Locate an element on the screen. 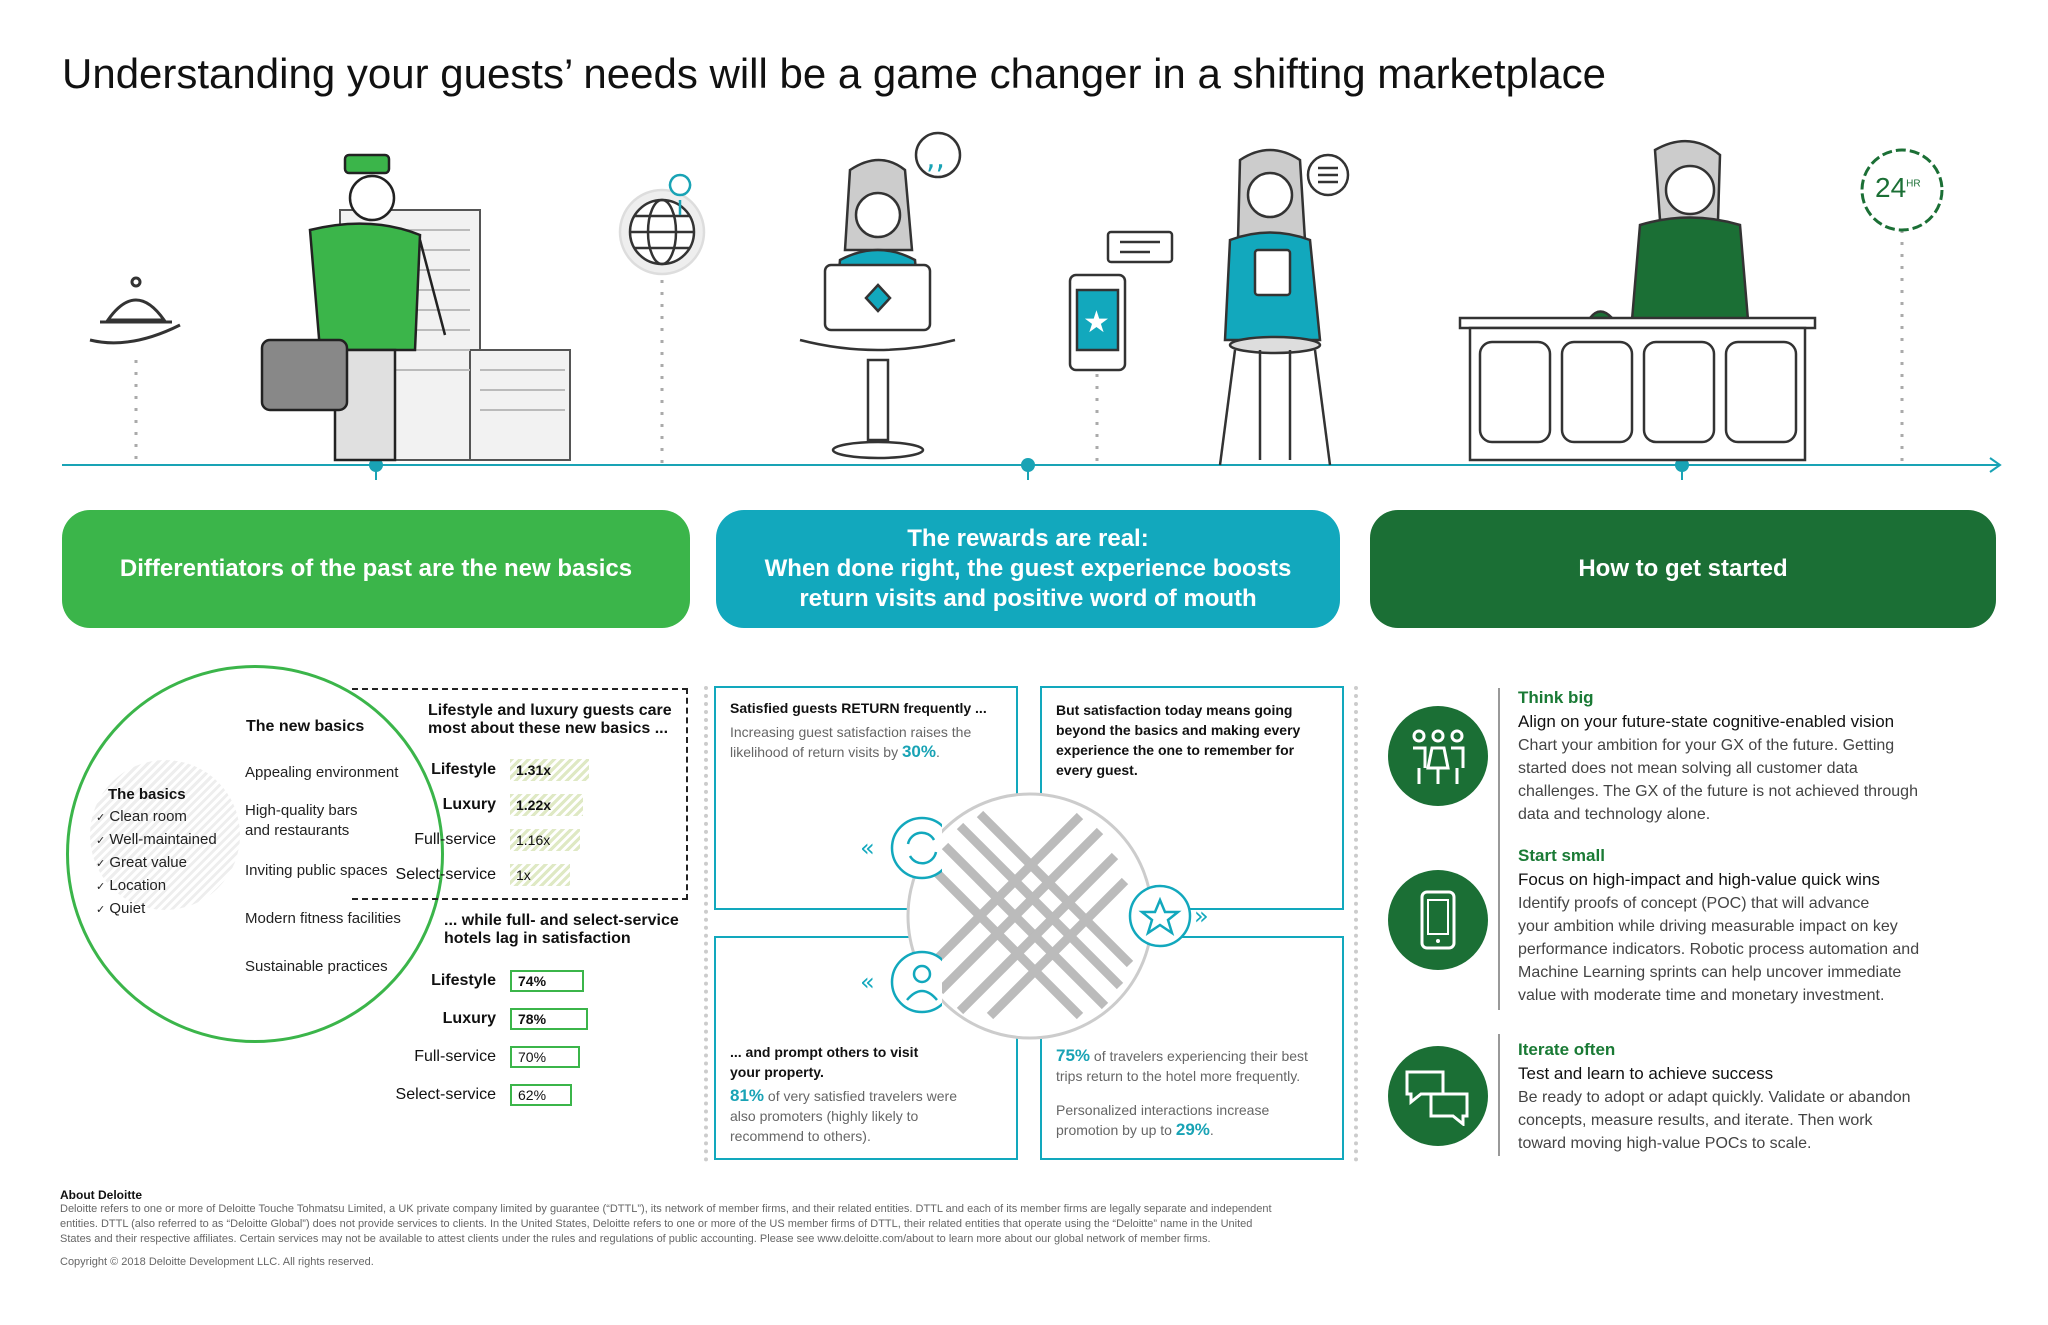 The image size is (2048, 1325). lag-row: Select-service 62% is located at coordinates (464, 1095).